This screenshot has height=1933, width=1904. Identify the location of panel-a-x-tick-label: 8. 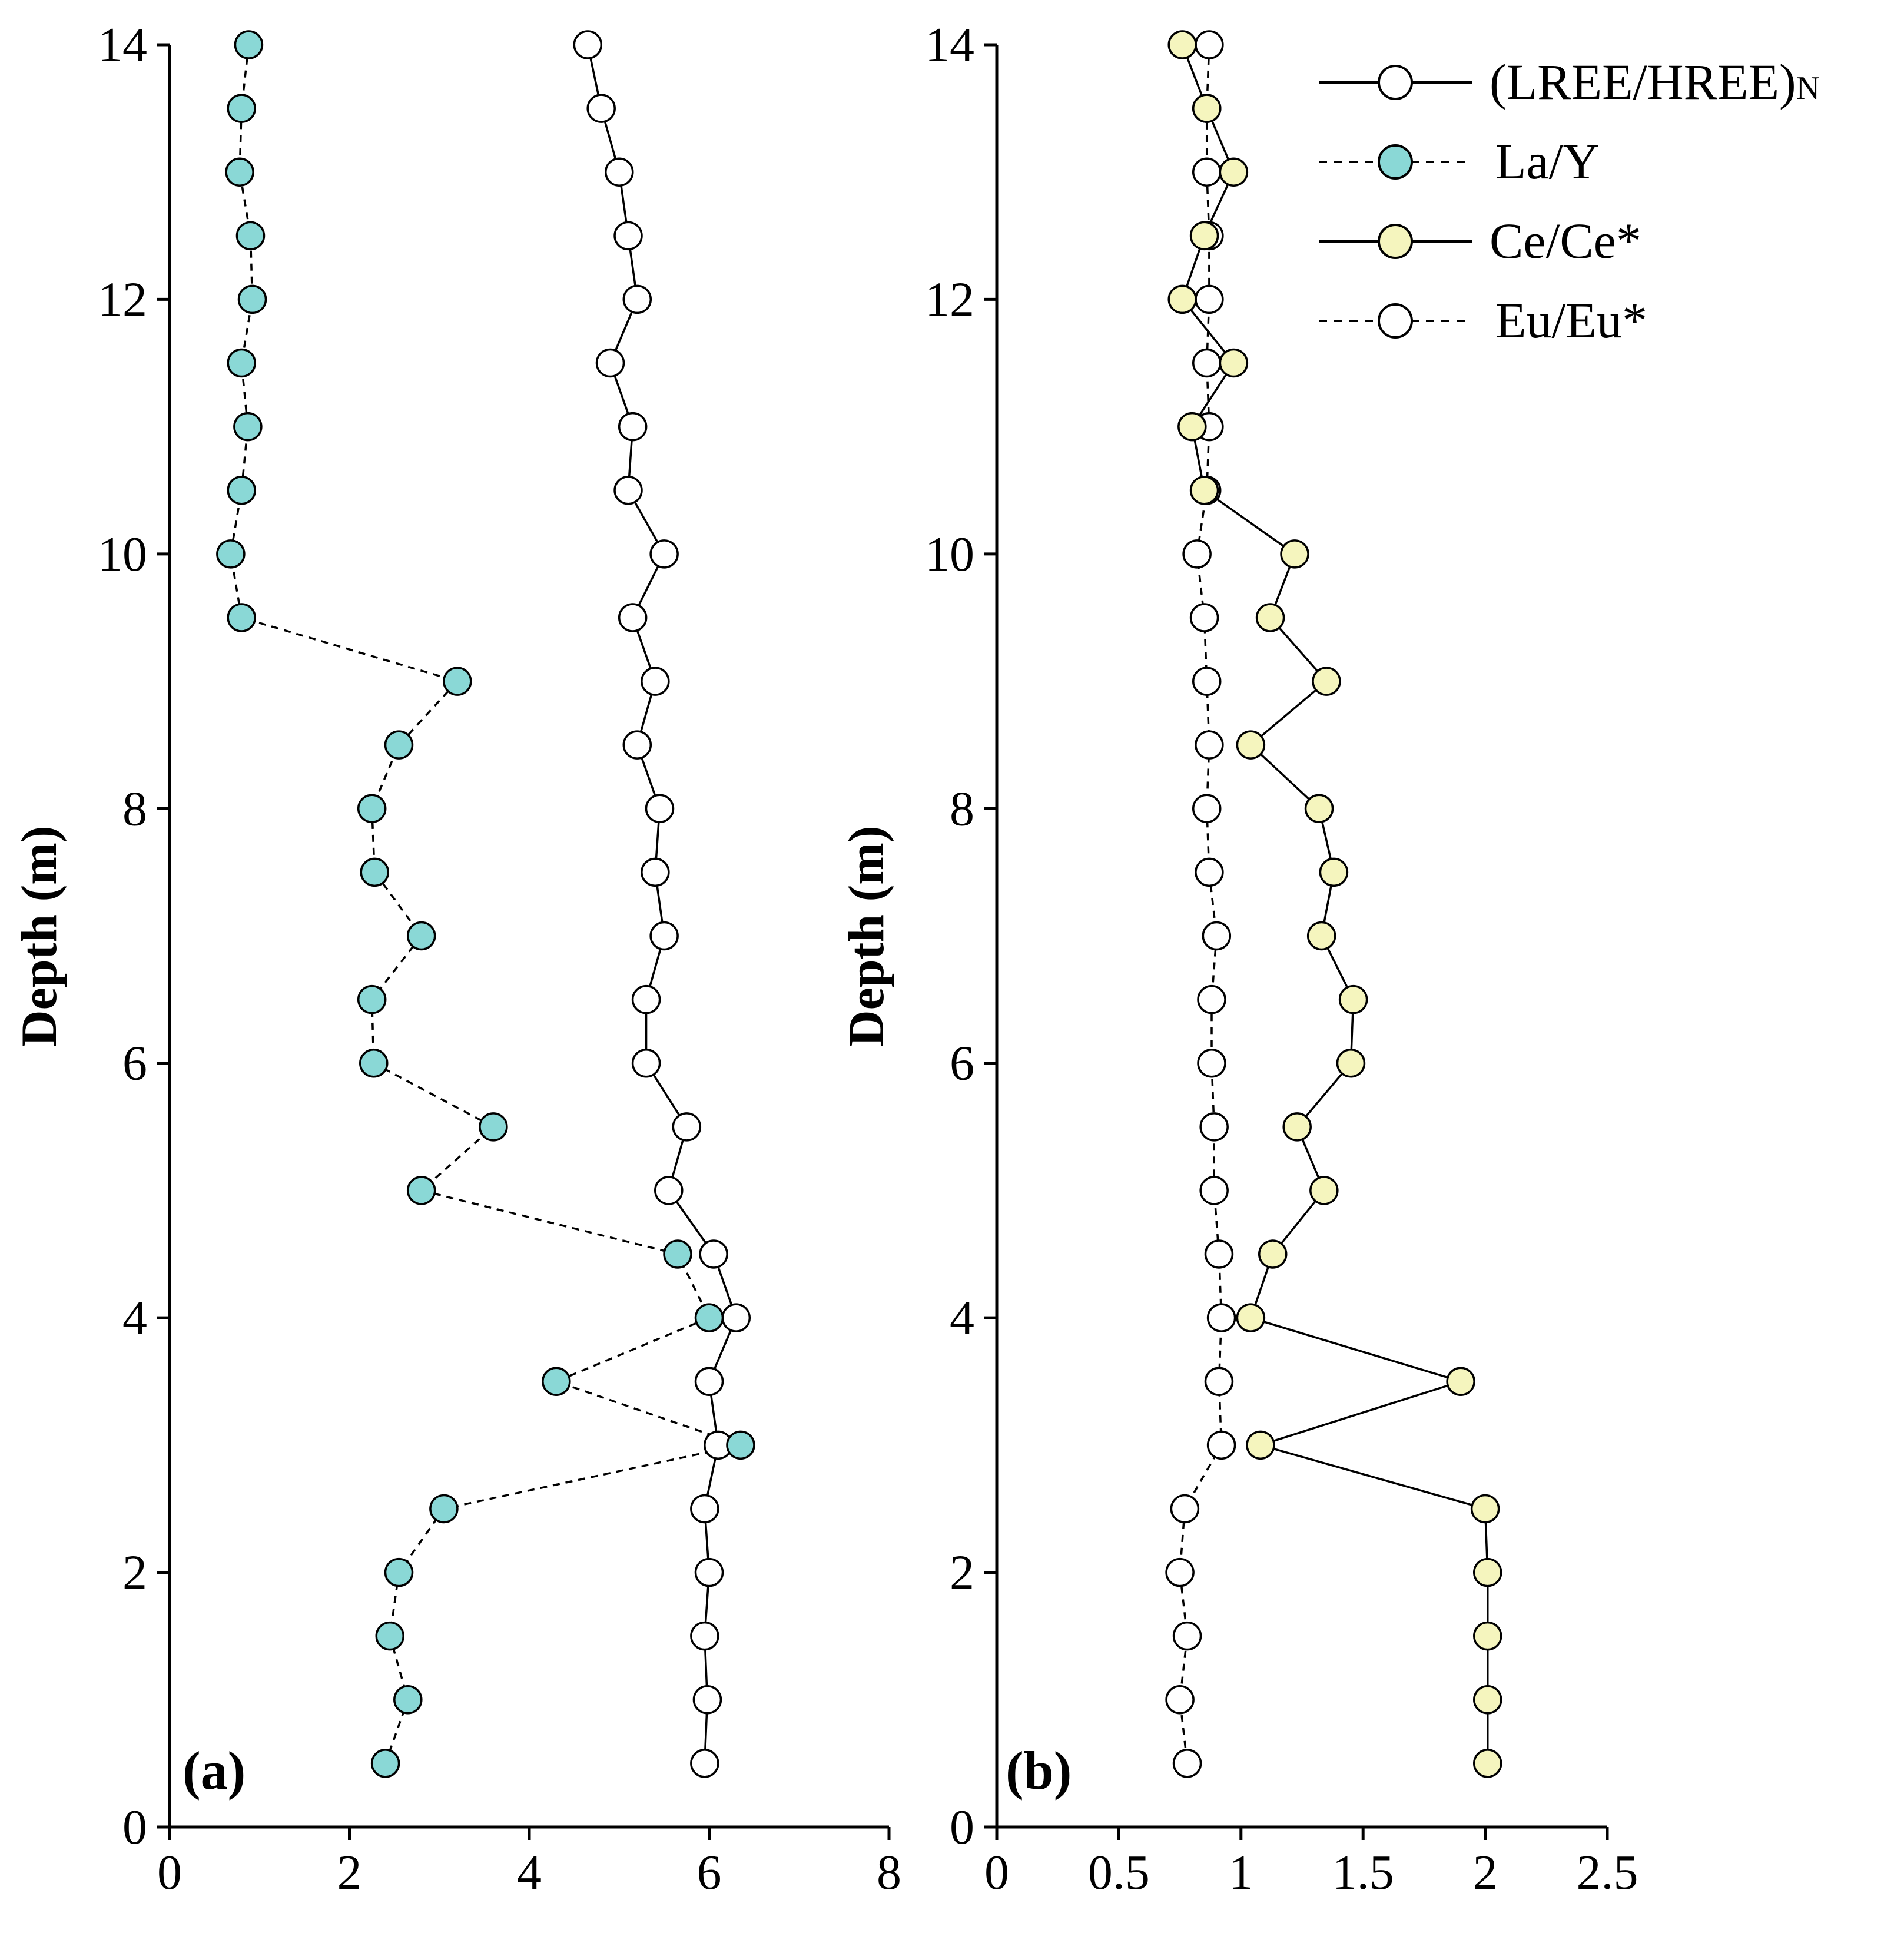
(889, 1872).